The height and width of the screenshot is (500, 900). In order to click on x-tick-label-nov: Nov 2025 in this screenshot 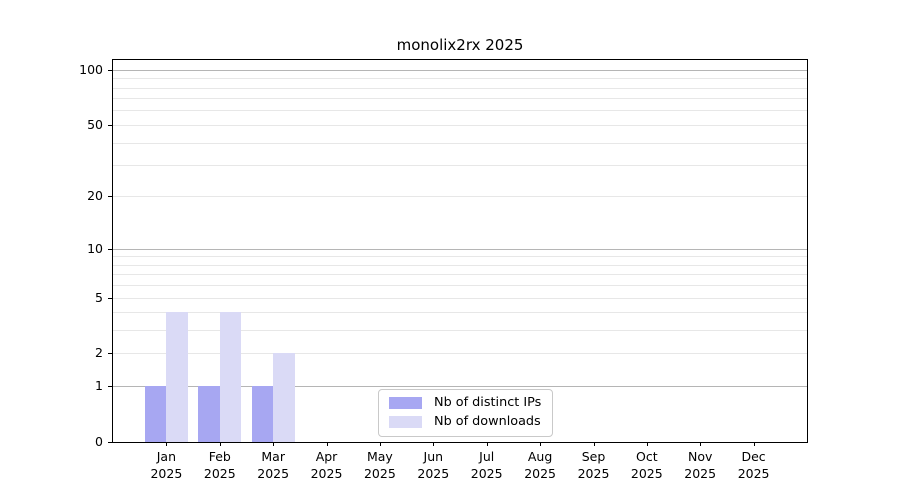, I will do `click(700, 465)`.